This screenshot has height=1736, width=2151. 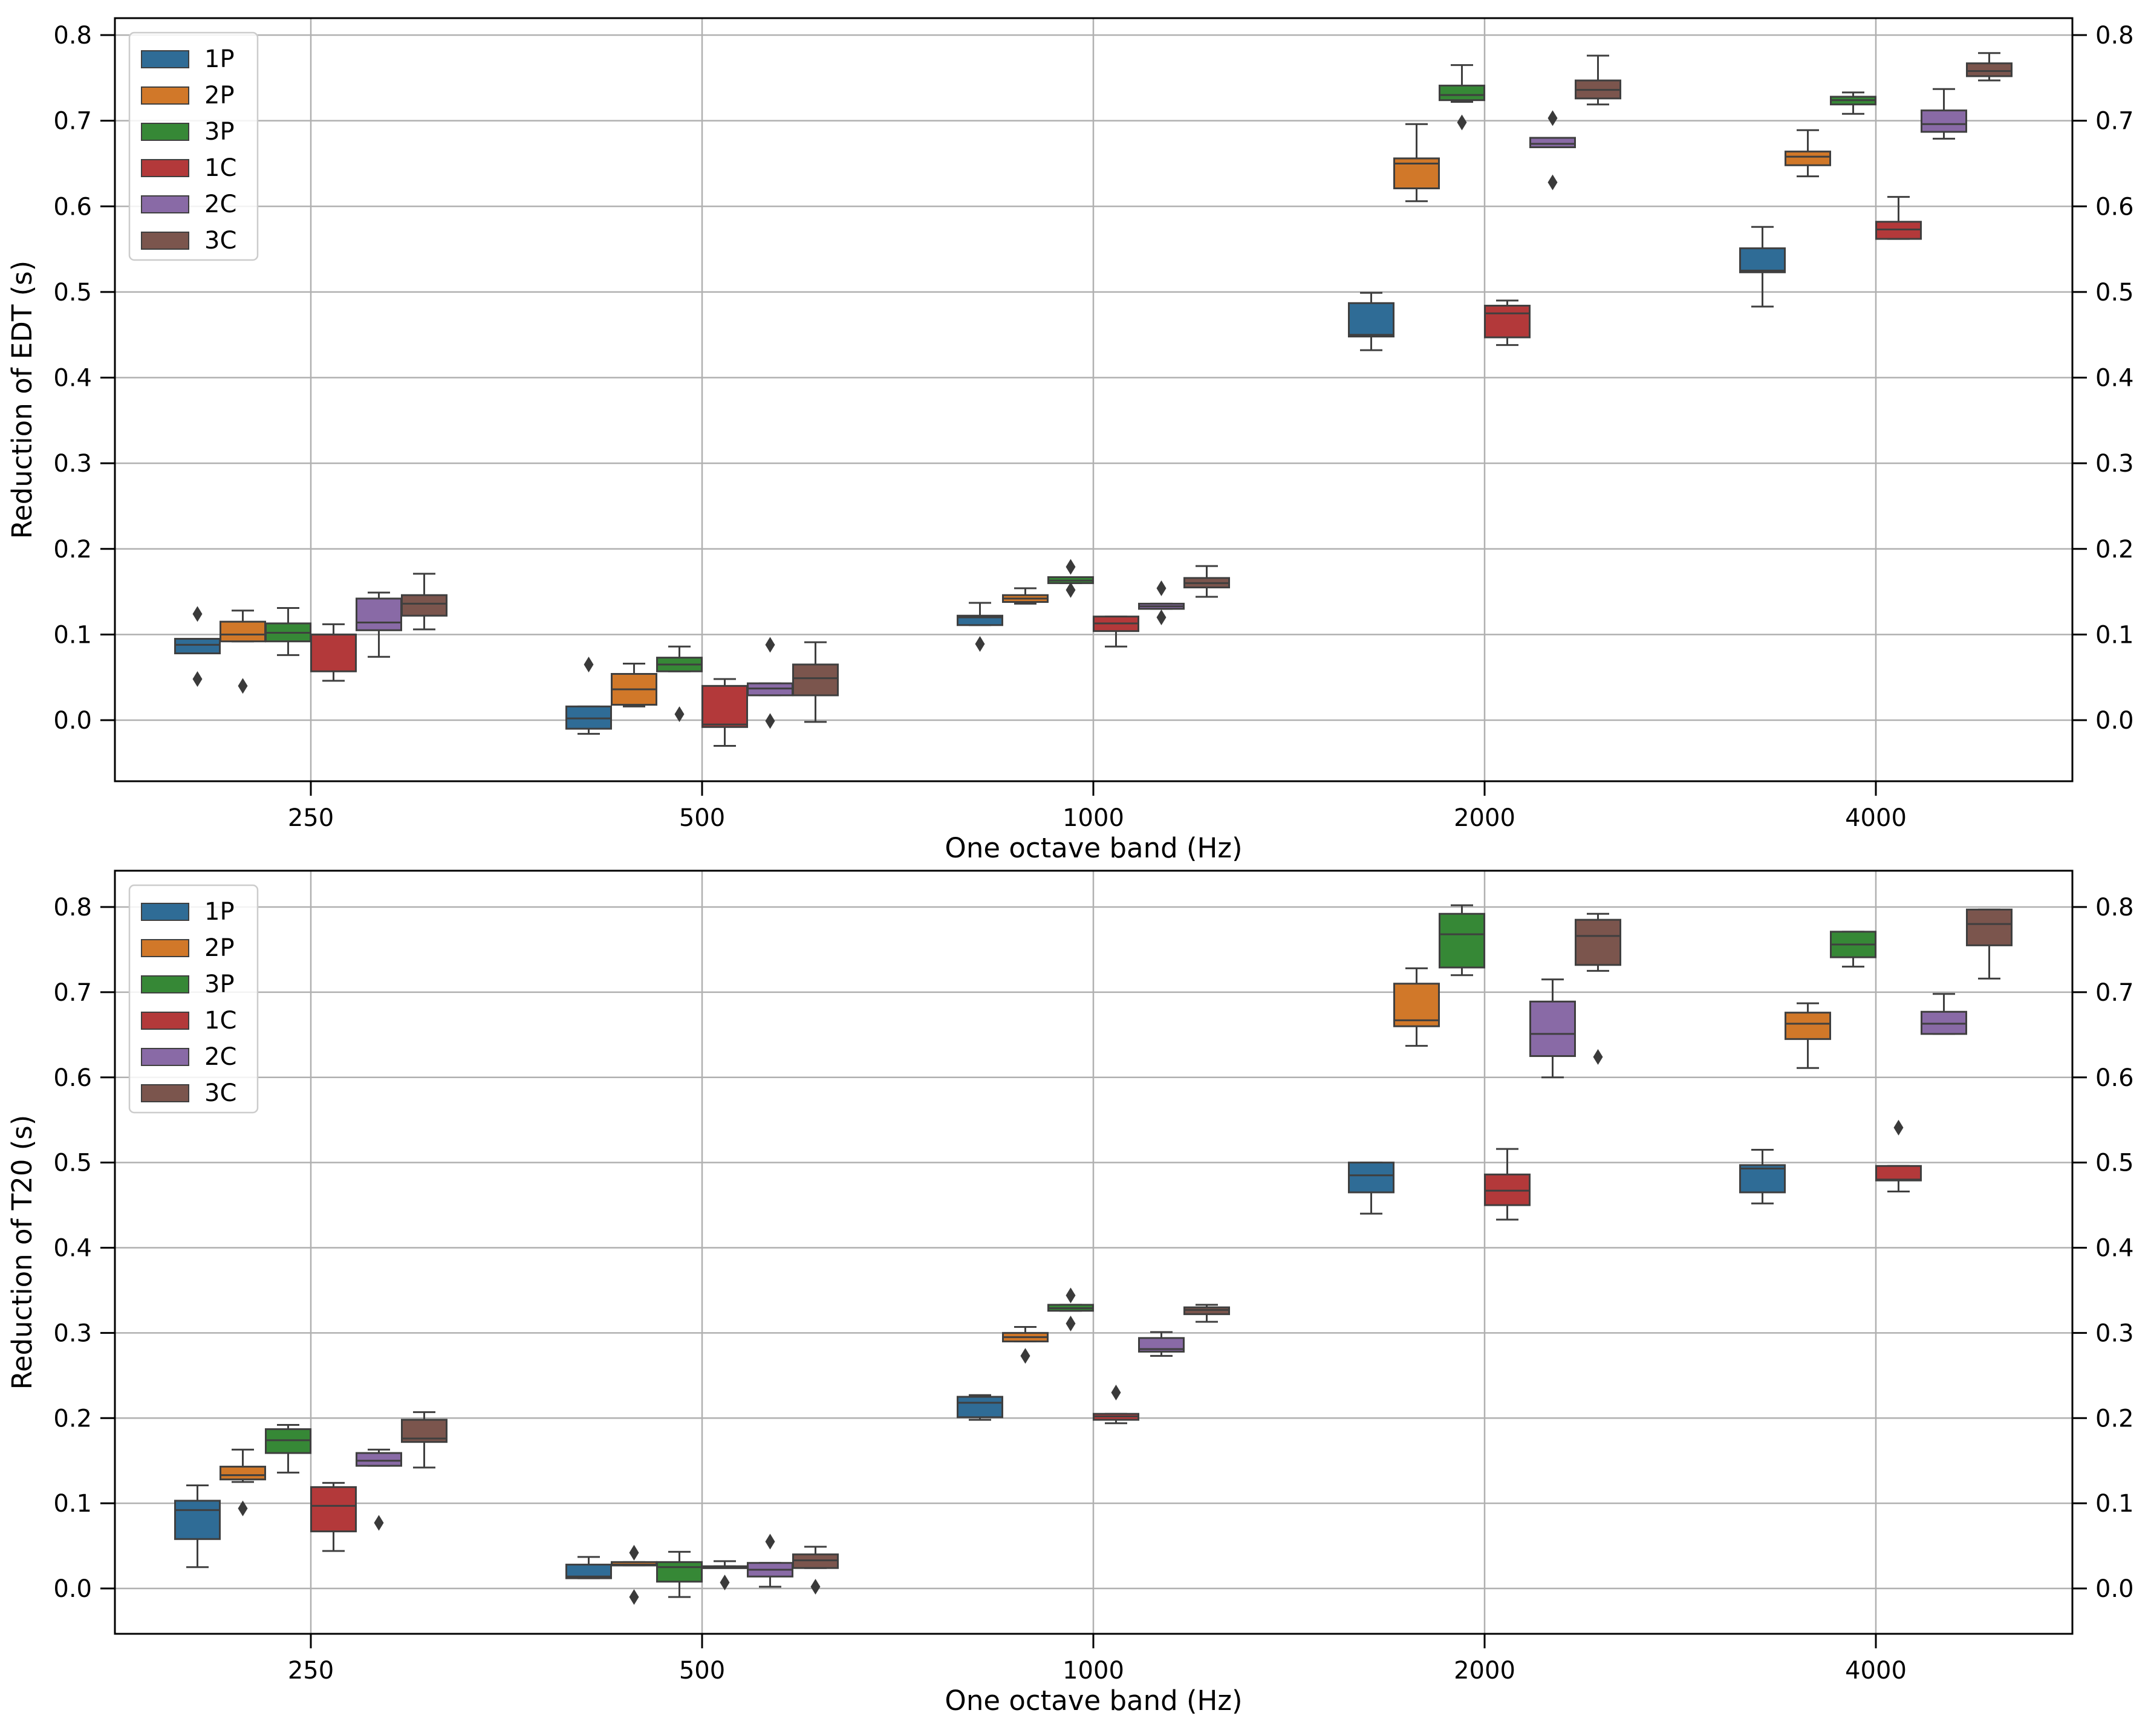 I want to click on box-2C-2000, so click(x=1552, y=150).